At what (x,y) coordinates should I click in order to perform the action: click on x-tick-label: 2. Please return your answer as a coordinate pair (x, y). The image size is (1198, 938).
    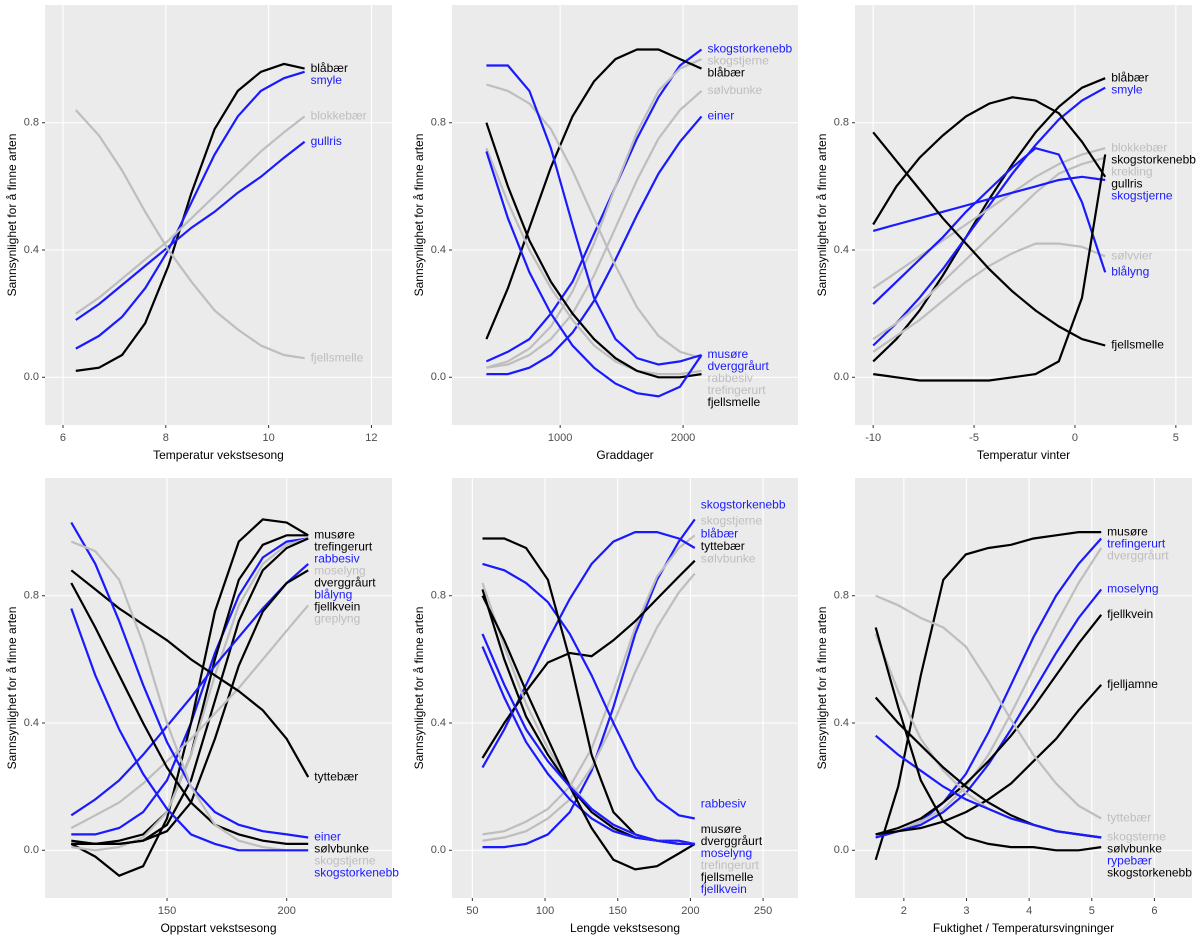
    Looking at the image, I should click on (904, 911).